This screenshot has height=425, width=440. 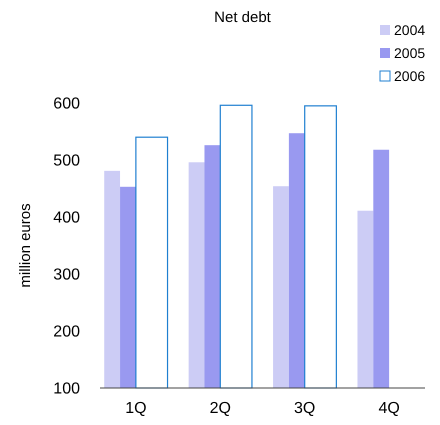 What do you see at coordinates (66, 104) in the screenshot?
I see `y-tick-label: 600` at bounding box center [66, 104].